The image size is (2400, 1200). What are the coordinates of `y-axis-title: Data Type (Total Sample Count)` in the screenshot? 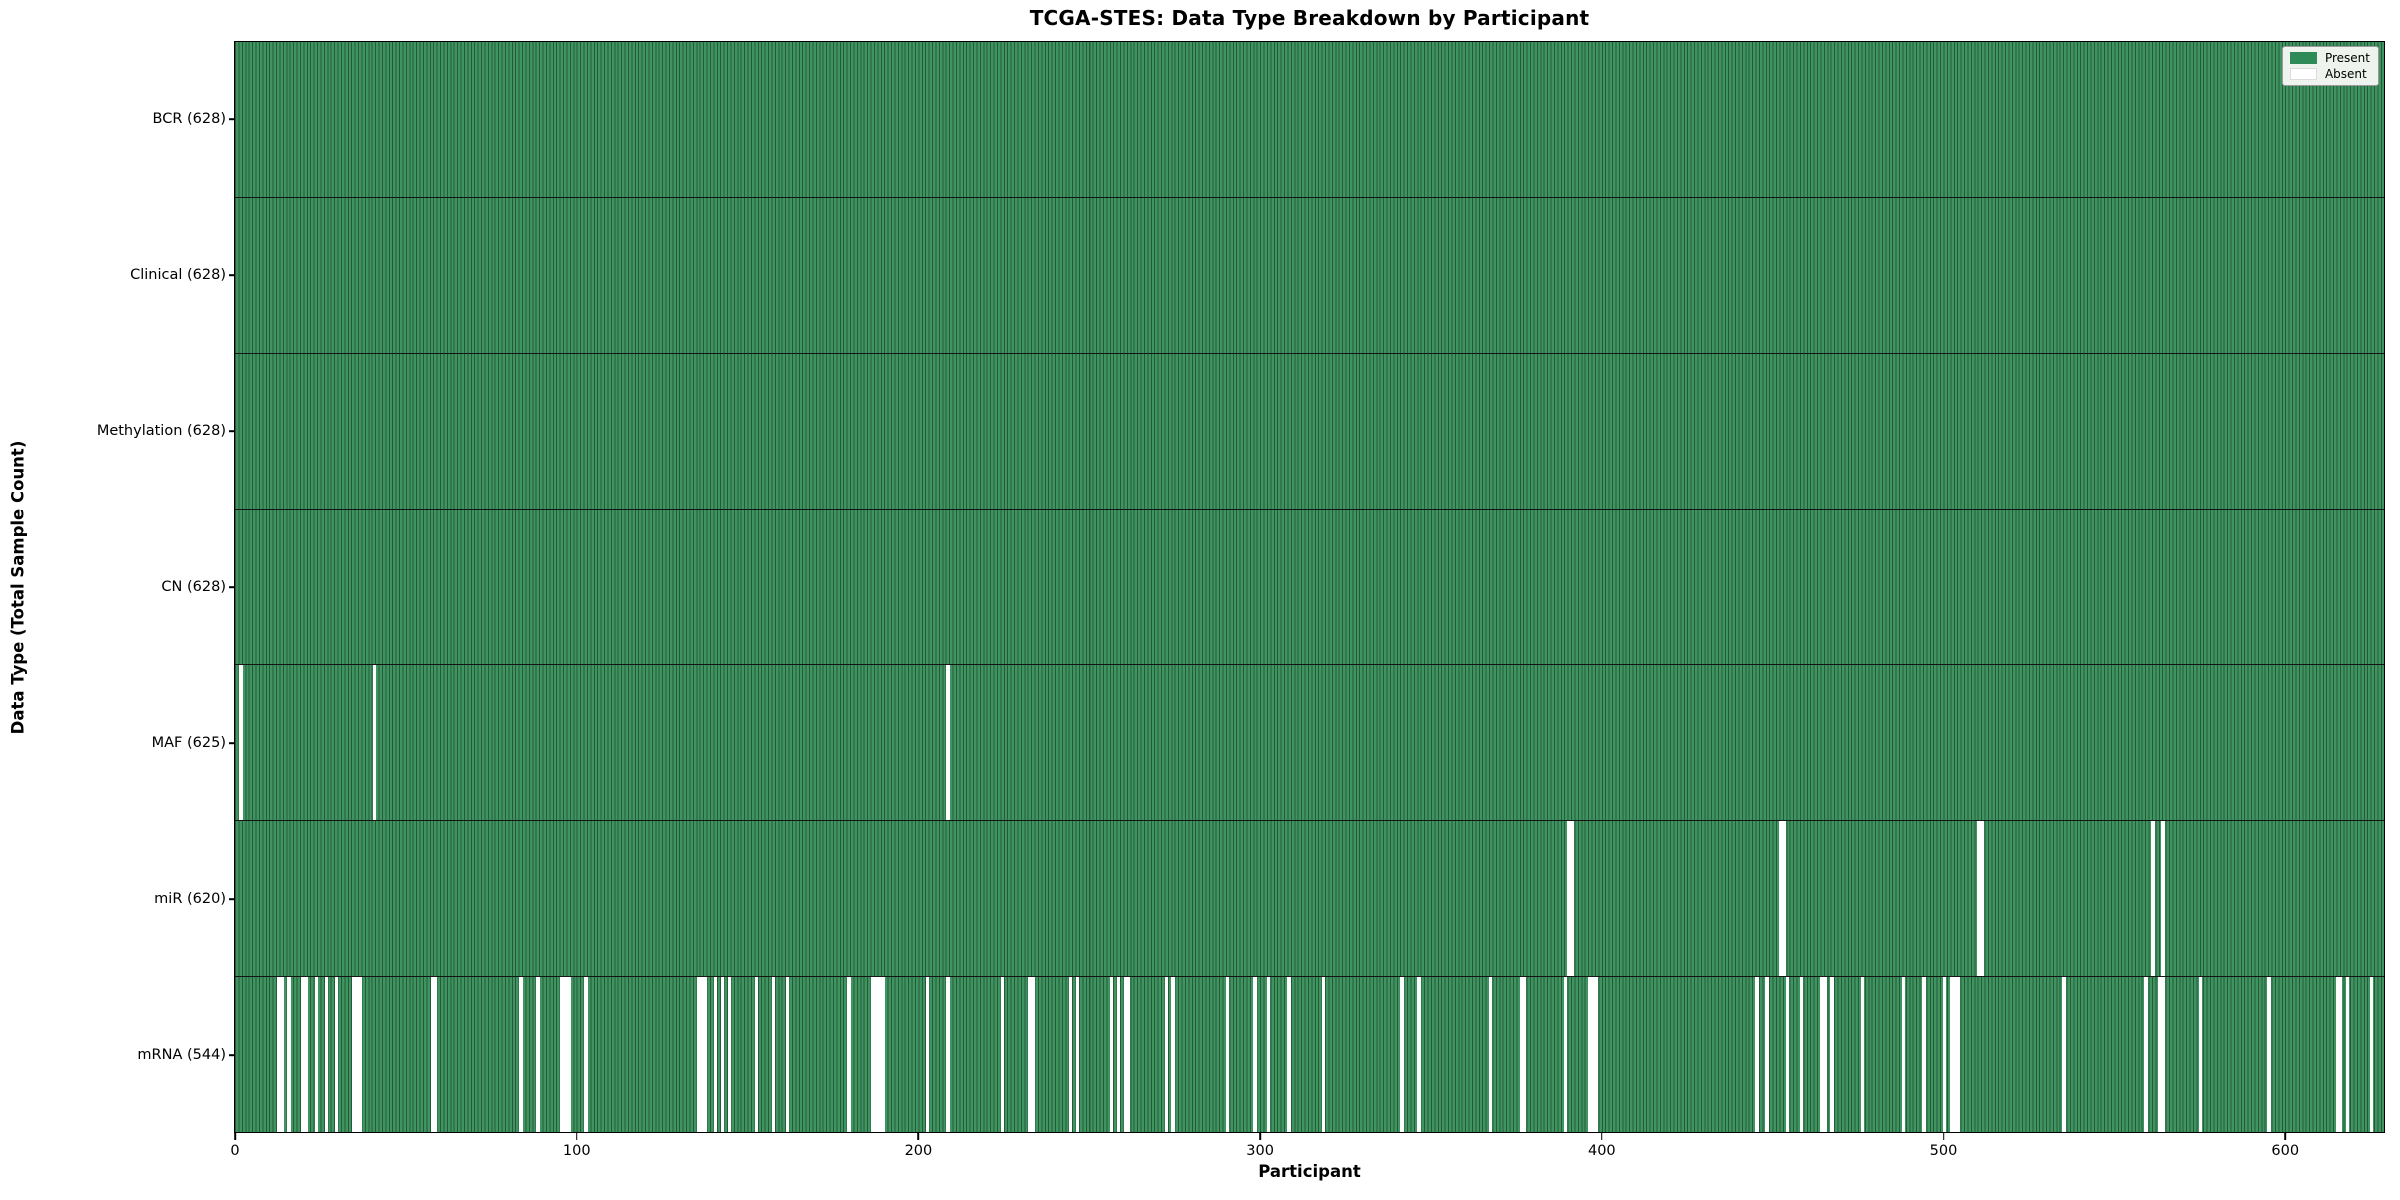 It's located at (18, 587).